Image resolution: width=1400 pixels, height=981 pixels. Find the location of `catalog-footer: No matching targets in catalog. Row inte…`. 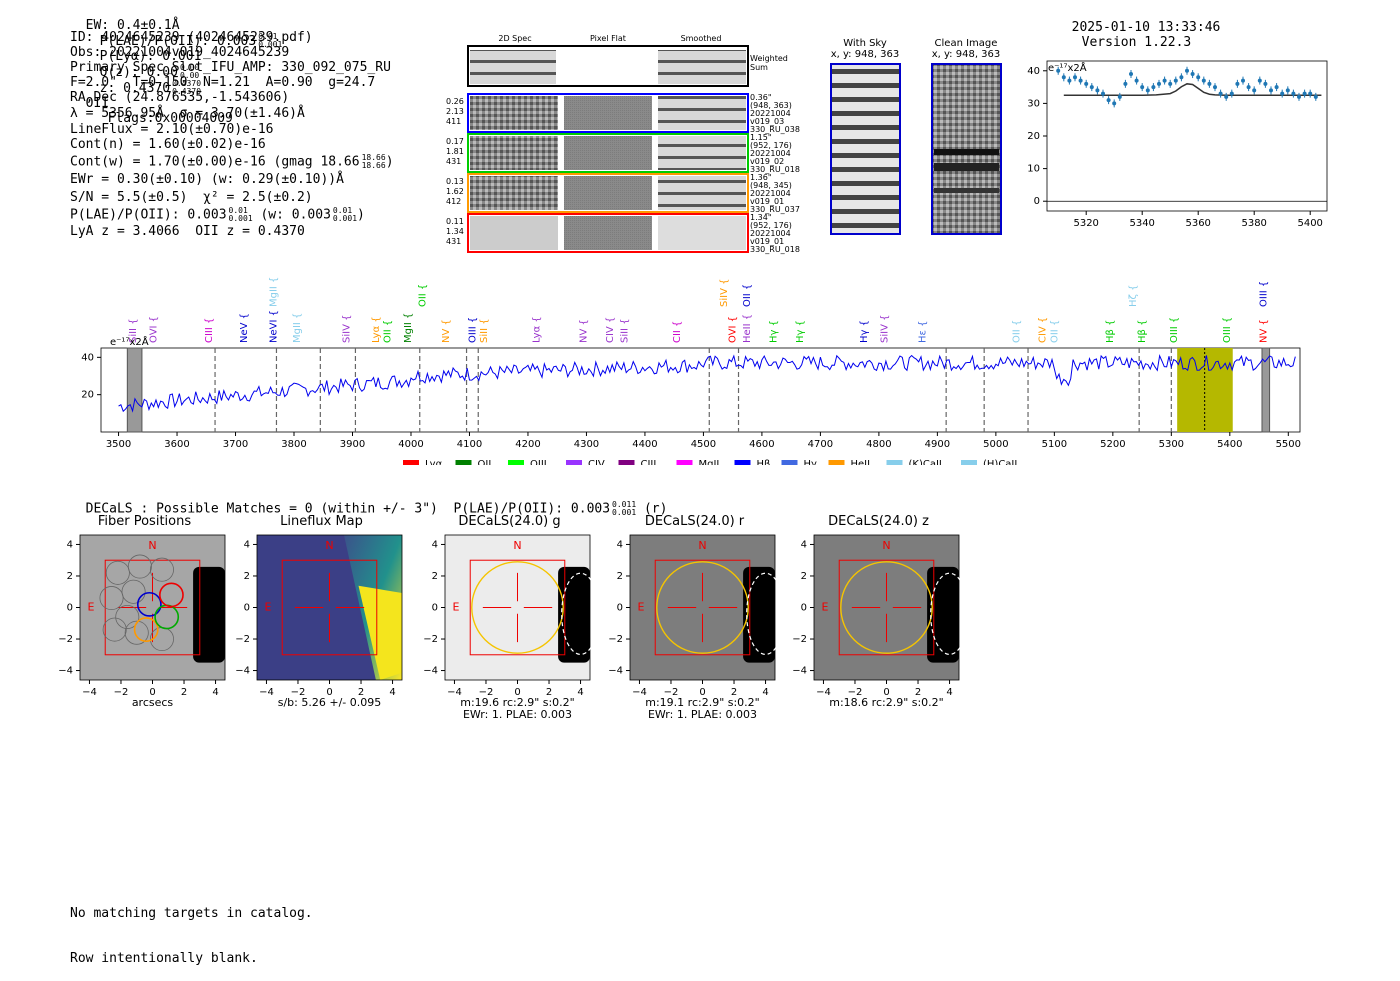

catalog-footer: No matching targets in catalog. Row inte… is located at coordinates (191, 928).